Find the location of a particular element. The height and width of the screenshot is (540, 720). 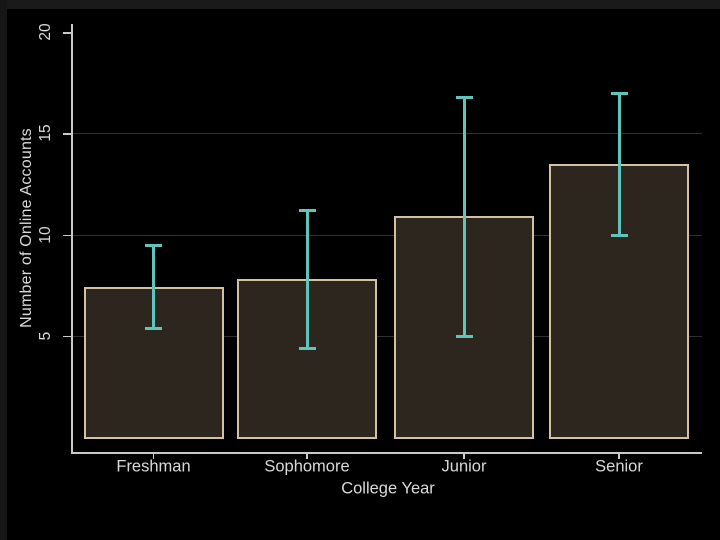

x-axis-title: College Year is located at coordinates (388, 488).